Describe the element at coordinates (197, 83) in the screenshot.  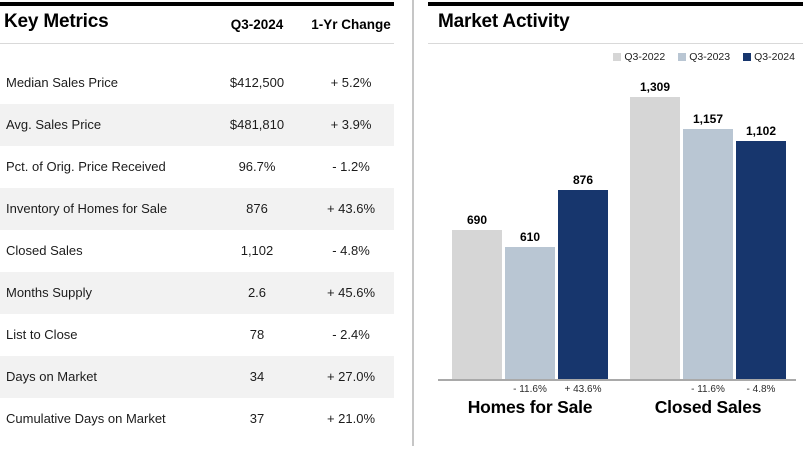
I see `table-row: Median Sales Price $412,500 + 5.2%` at that location.